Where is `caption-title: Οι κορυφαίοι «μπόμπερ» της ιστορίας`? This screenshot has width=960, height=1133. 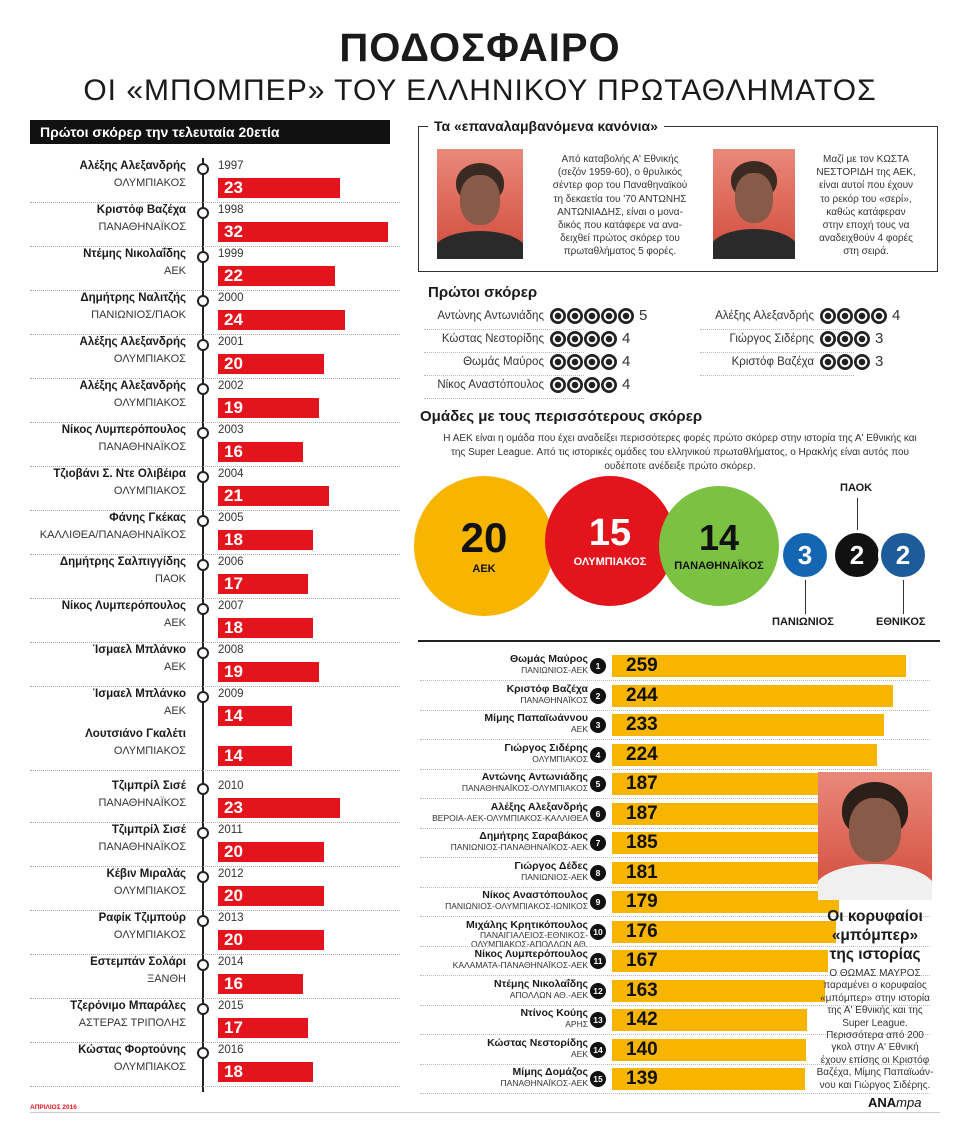
caption-title: Οι κορυφαίοι «μπόμπερ» της ιστορίας is located at coordinates (875, 935).